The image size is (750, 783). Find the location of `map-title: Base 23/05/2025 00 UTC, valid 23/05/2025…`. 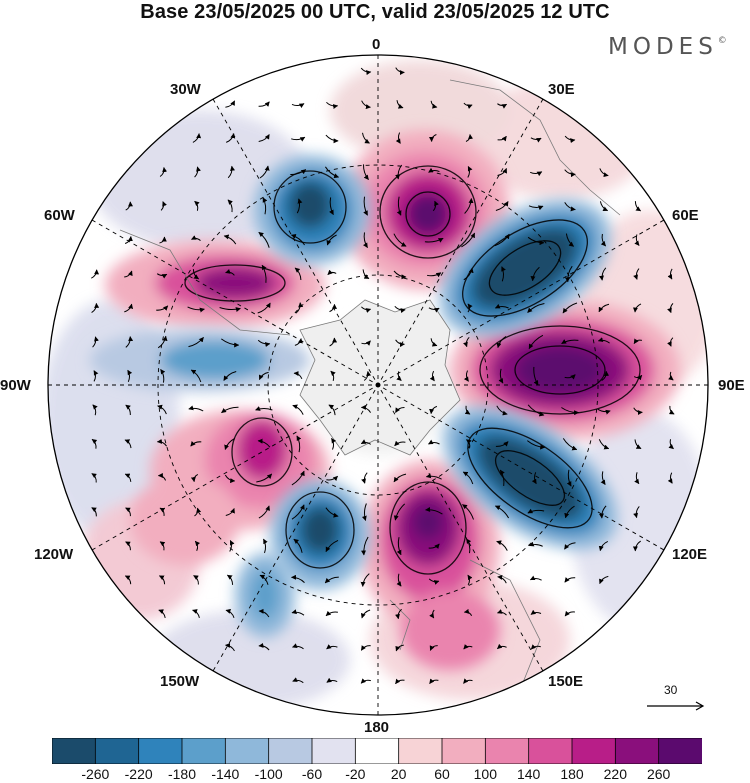

map-title: Base 23/05/2025 00 UTC, valid 23/05/2025… is located at coordinates (375, 12).